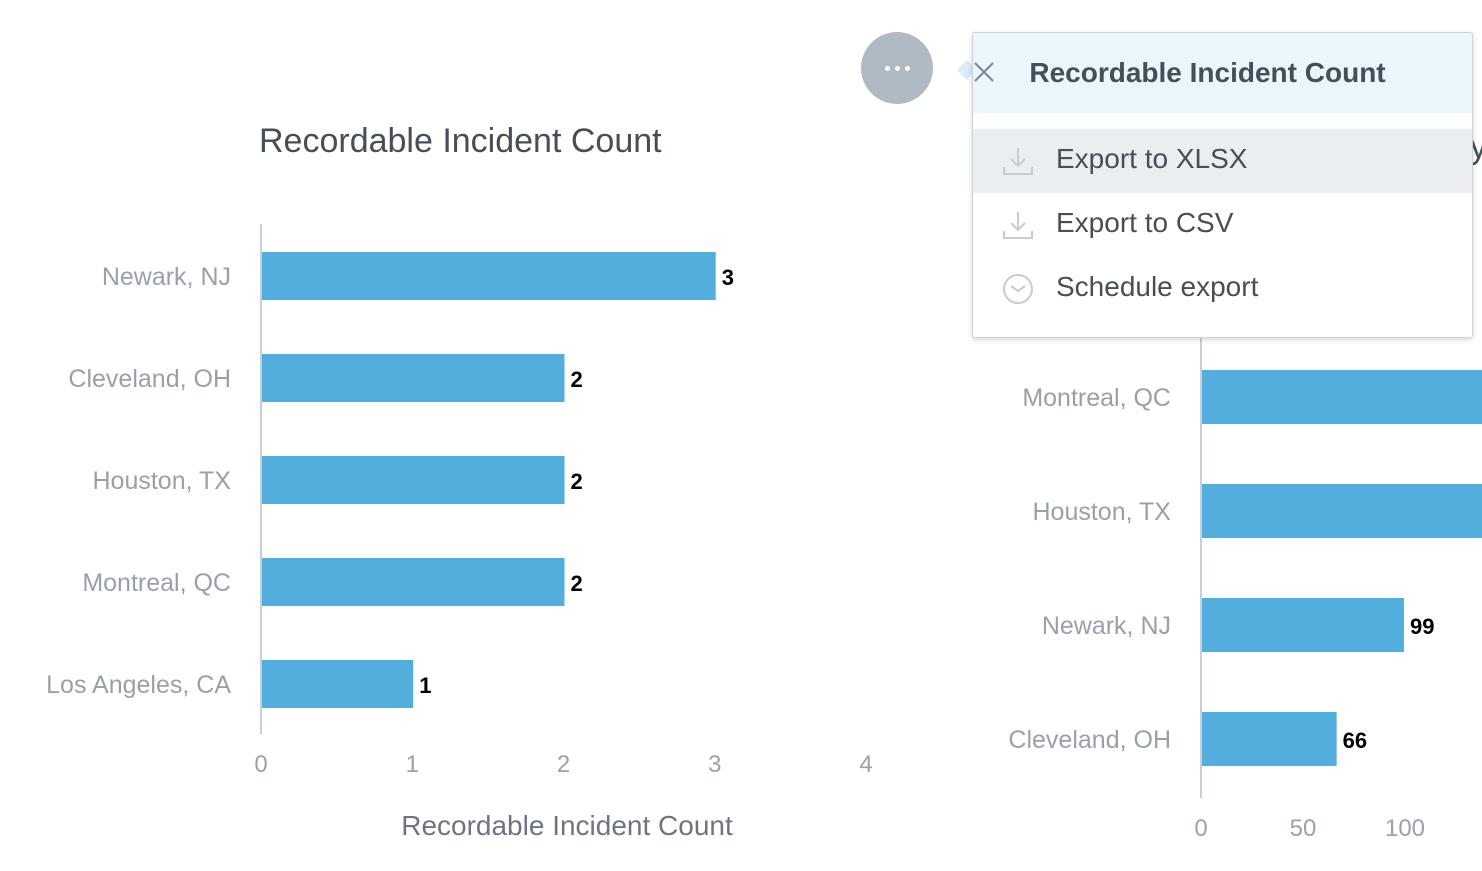 This screenshot has width=1482, height=871. Describe the element at coordinates (1303, 828) in the screenshot. I see `tick-label: 50` at that location.